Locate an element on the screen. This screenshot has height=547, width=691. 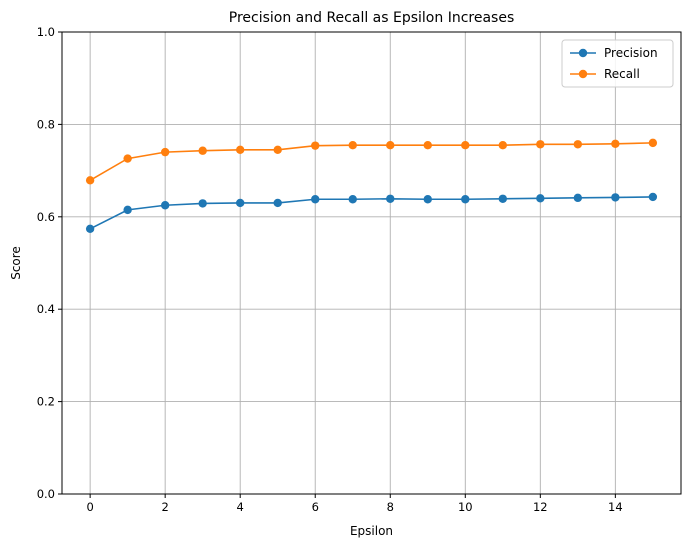
legend: Precision Recall is located at coordinates (617, 63).